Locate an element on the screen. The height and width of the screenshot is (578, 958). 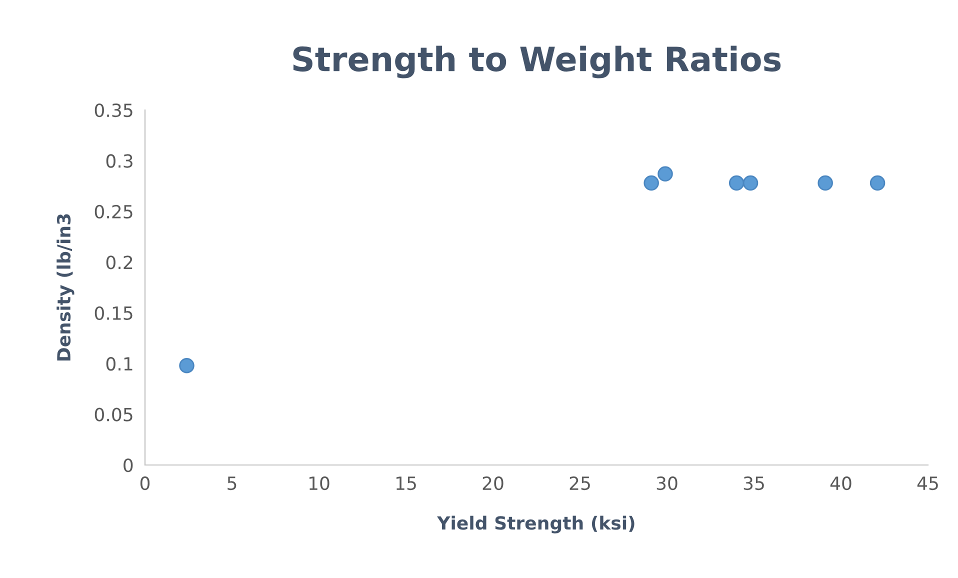
y-tick-label: 0.3 is located at coordinates (119, 161).